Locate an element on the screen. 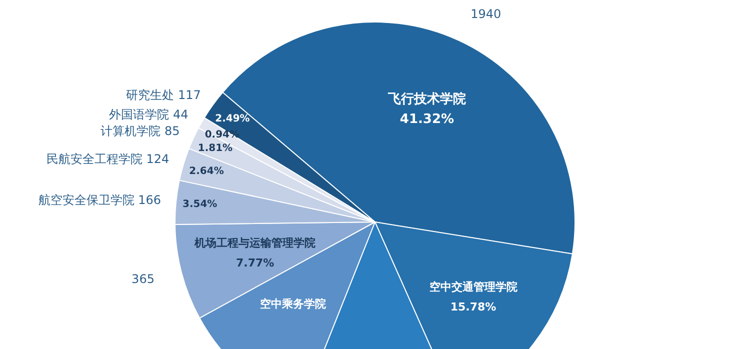 Image resolution: width=745 pixels, height=349 pixels. slice-label: 空中交通管理学院 is located at coordinates (473, 287).